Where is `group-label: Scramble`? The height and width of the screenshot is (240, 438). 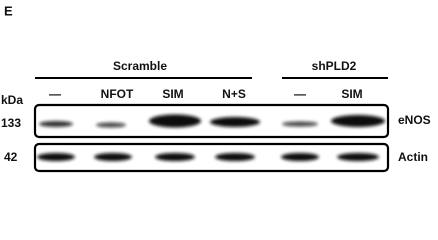 group-label: Scramble is located at coordinates (140, 66).